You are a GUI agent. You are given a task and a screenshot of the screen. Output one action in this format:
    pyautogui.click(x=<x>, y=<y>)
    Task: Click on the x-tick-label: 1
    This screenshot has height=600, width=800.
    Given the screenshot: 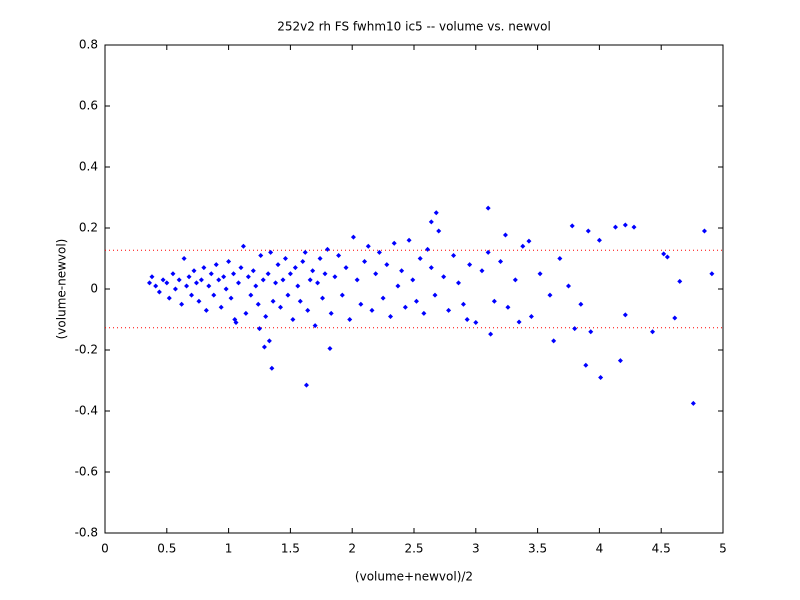 What is the action you would take?
    pyautogui.click(x=229, y=549)
    